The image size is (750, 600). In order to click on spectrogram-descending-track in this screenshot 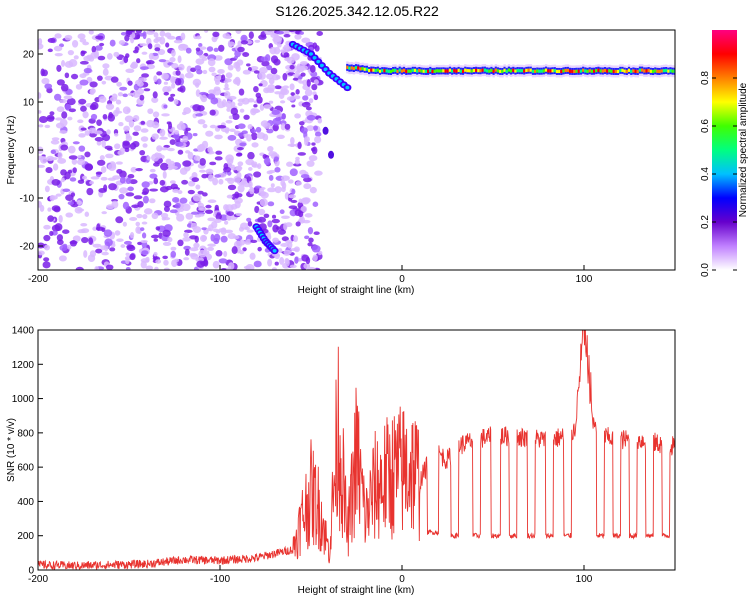, I will do `click(274, 251)`.